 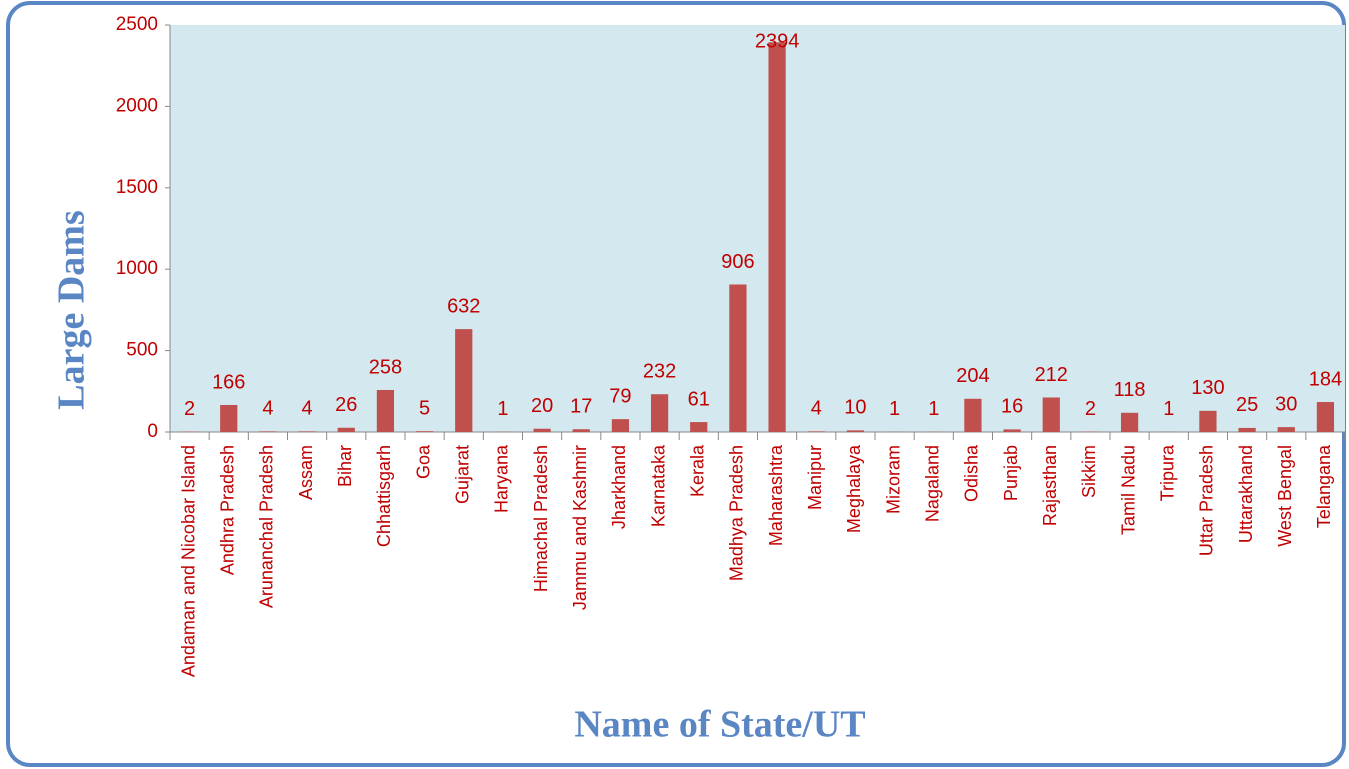 I want to click on x-tick-label: Andhra Pradesh, so click(x=228, y=510).